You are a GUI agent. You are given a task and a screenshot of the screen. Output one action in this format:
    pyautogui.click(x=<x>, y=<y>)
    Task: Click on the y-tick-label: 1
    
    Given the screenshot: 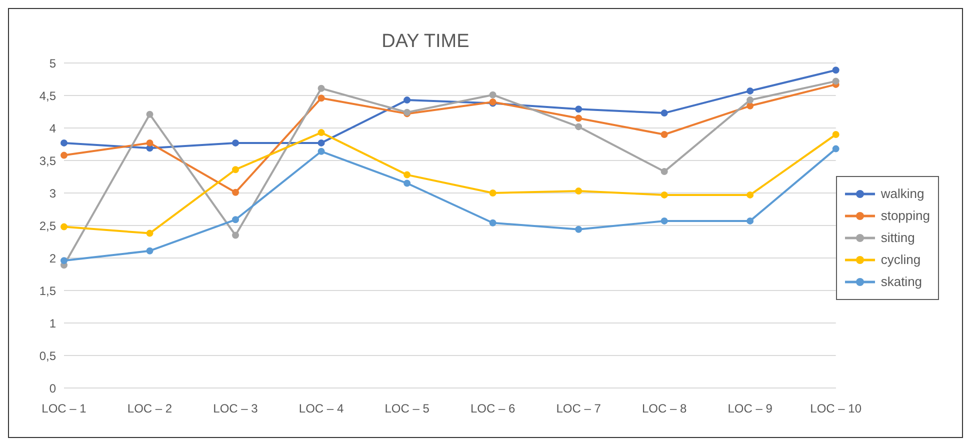 What is the action you would take?
    pyautogui.click(x=52, y=323)
    